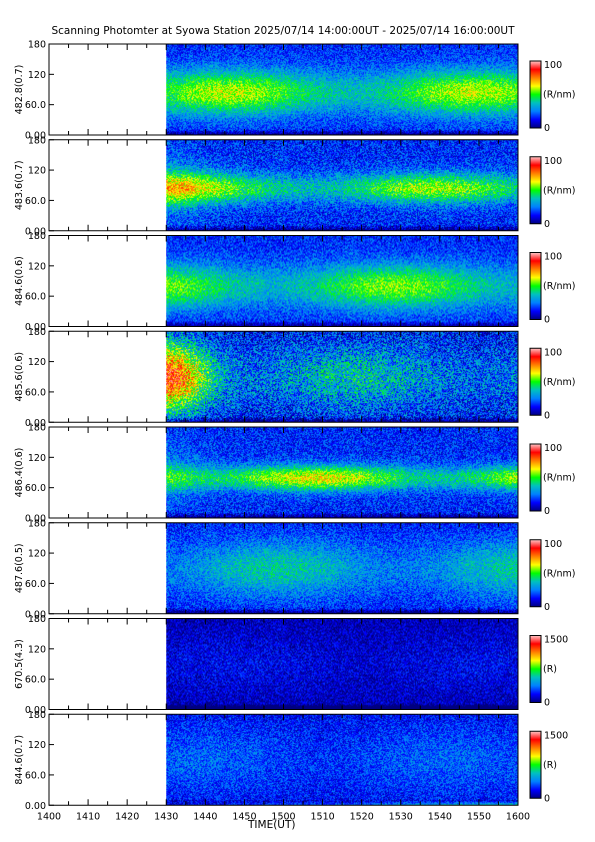 The width and height of the screenshot is (595, 842). Describe the element at coordinates (19, 664) in the screenshot. I see `panel-label: 670.5(4.3)` at that location.